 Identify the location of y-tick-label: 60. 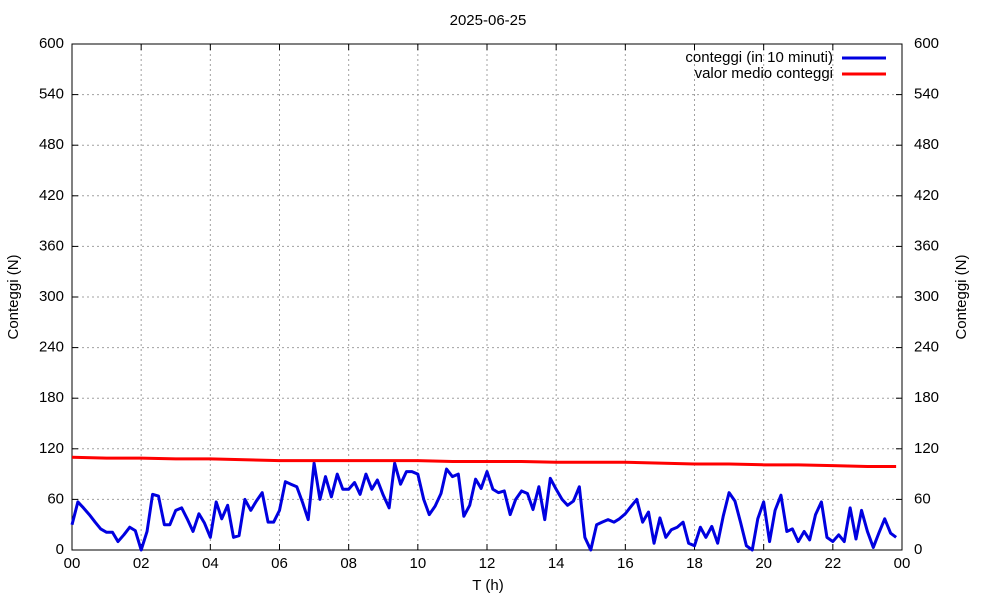
(55, 498).